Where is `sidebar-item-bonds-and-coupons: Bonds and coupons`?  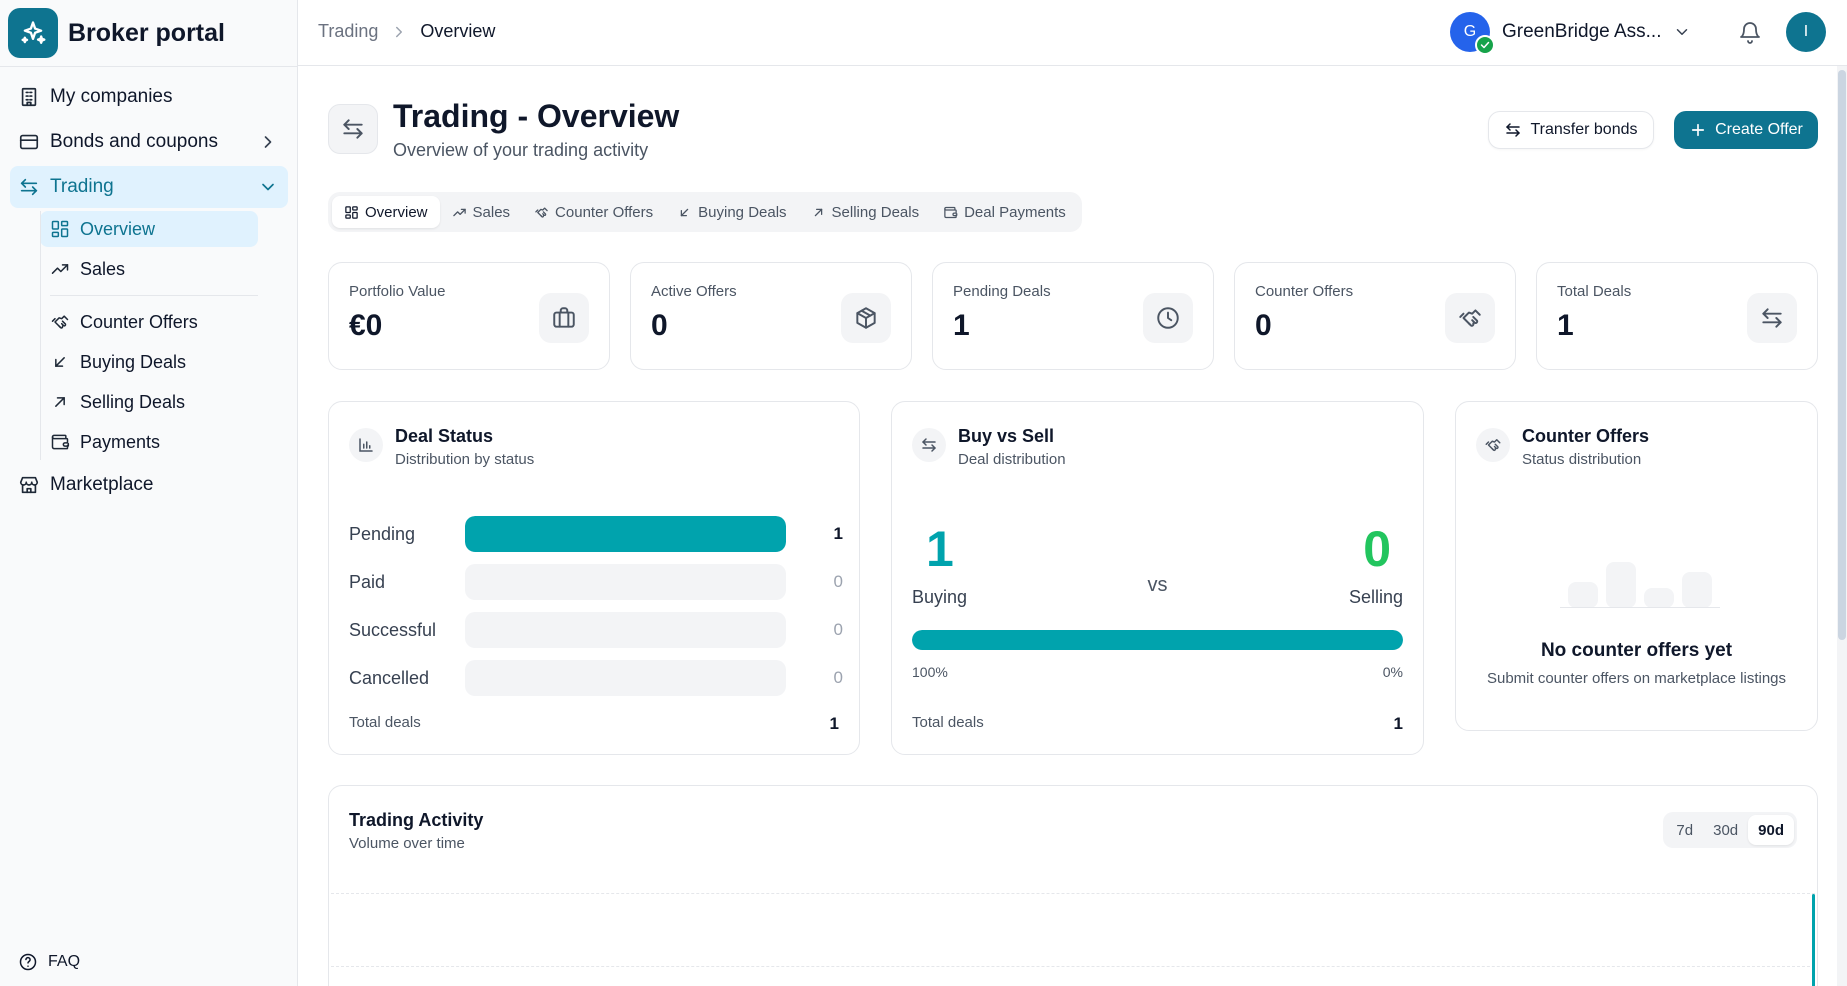 sidebar-item-bonds-and-coupons: Bonds and coupons is located at coordinates (149, 142).